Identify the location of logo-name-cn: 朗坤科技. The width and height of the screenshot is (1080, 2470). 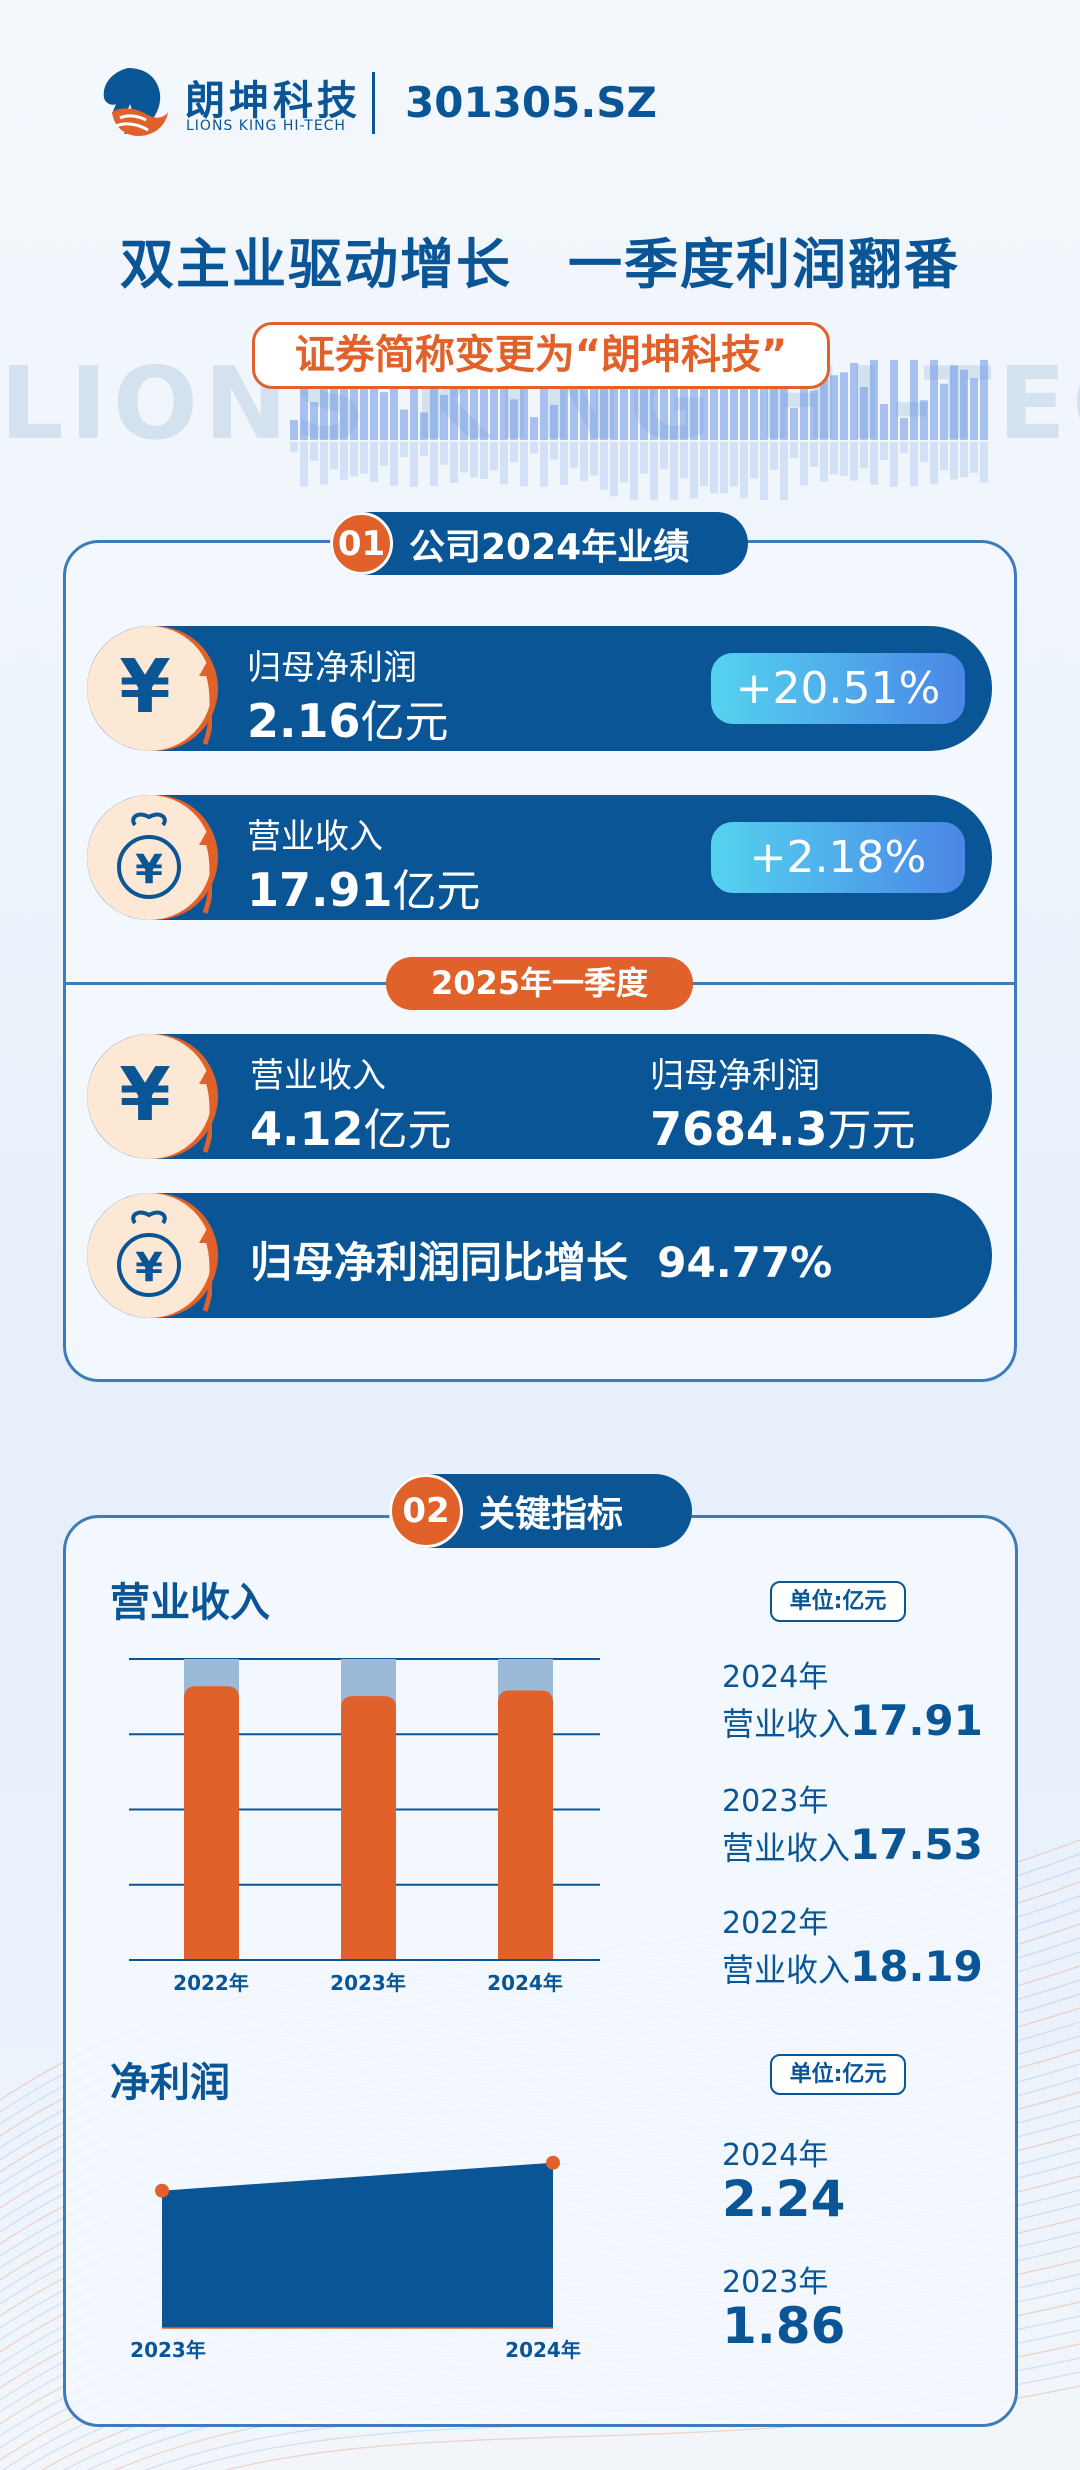
(273, 101).